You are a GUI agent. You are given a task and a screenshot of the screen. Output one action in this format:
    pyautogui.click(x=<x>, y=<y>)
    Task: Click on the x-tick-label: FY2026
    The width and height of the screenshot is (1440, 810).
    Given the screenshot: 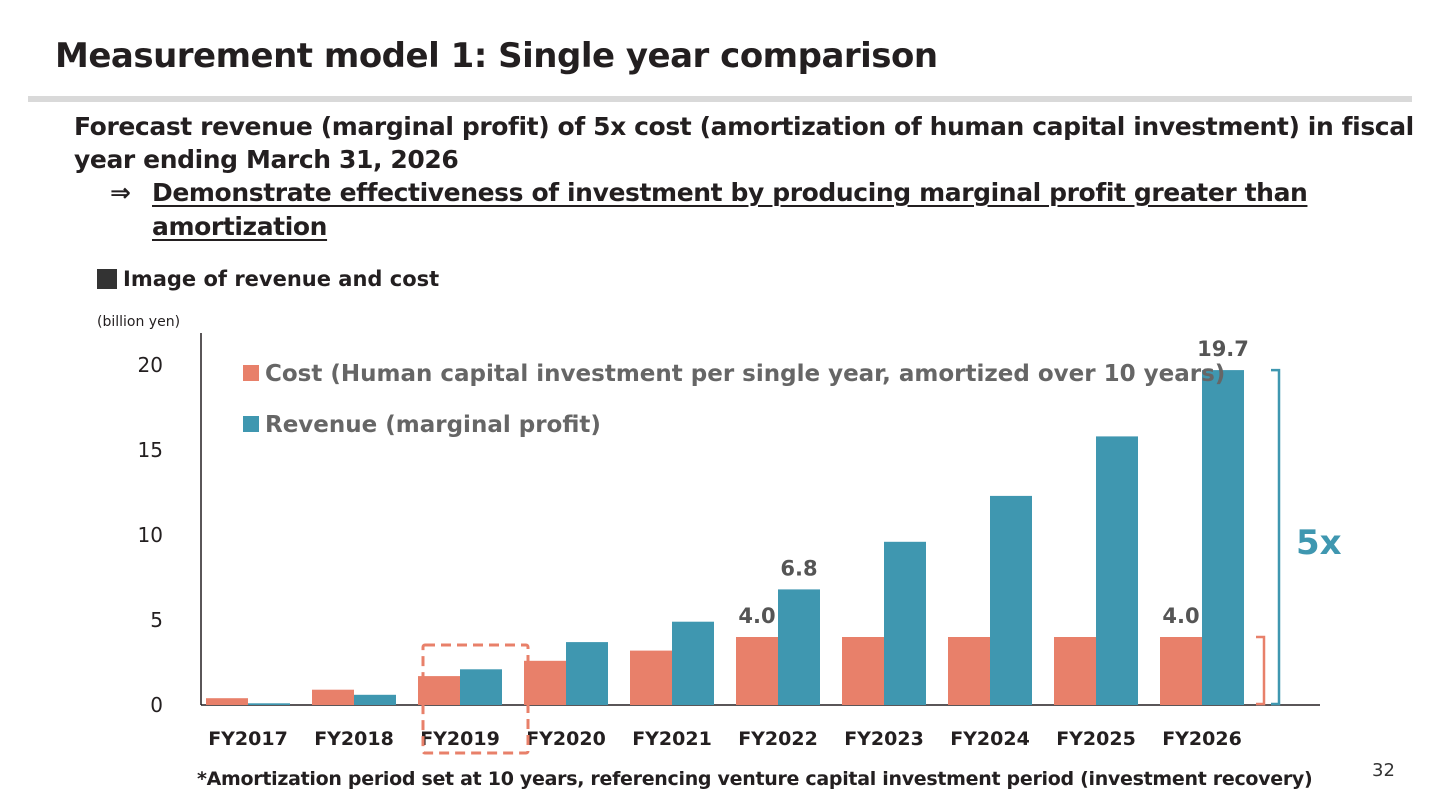 What is the action you would take?
    pyautogui.click(x=1202, y=739)
    